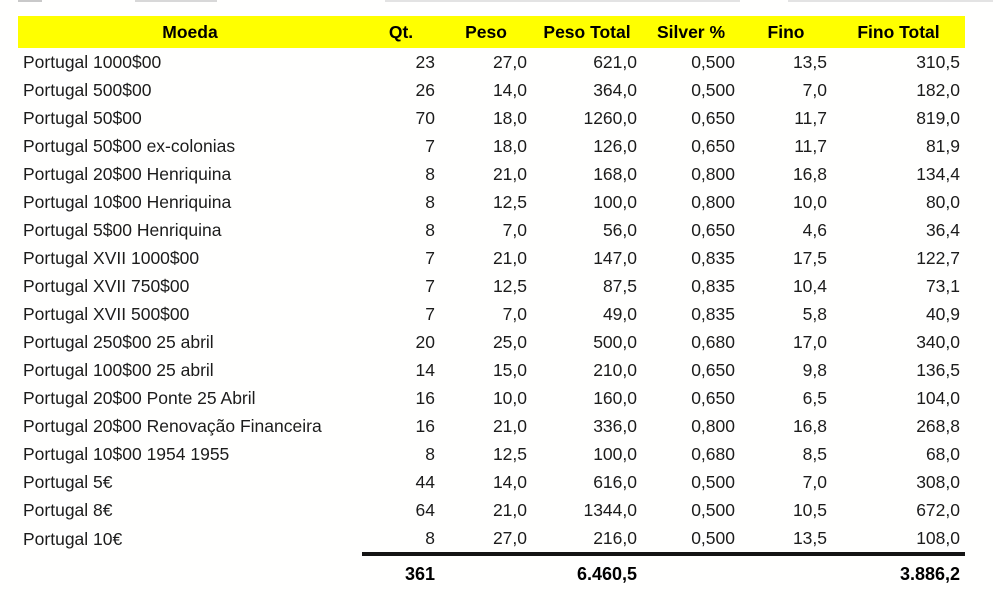 The height and width of the screenshot is (605, 1000). I want to click on table-row: Portugal 10€ 8 27,0 216,0 0,500 13,5 108,0, so click(491, 539).